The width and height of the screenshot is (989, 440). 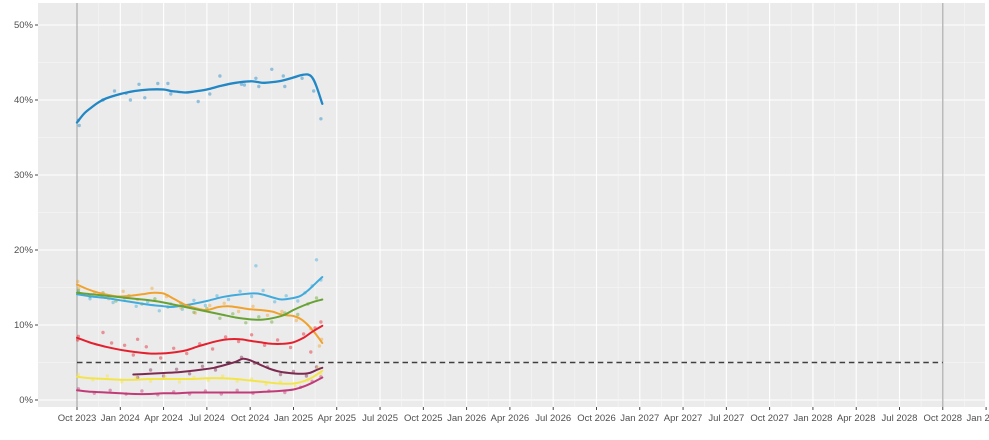 I want to click on x-tick-label: Apr 2024, so click(x=163, y=418).